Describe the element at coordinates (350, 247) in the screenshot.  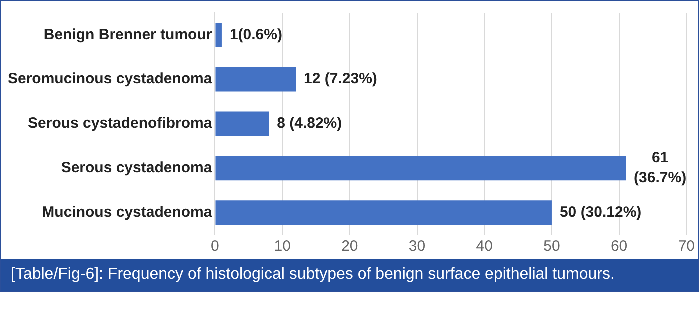
I see `x-tick-label: 20` at that location.